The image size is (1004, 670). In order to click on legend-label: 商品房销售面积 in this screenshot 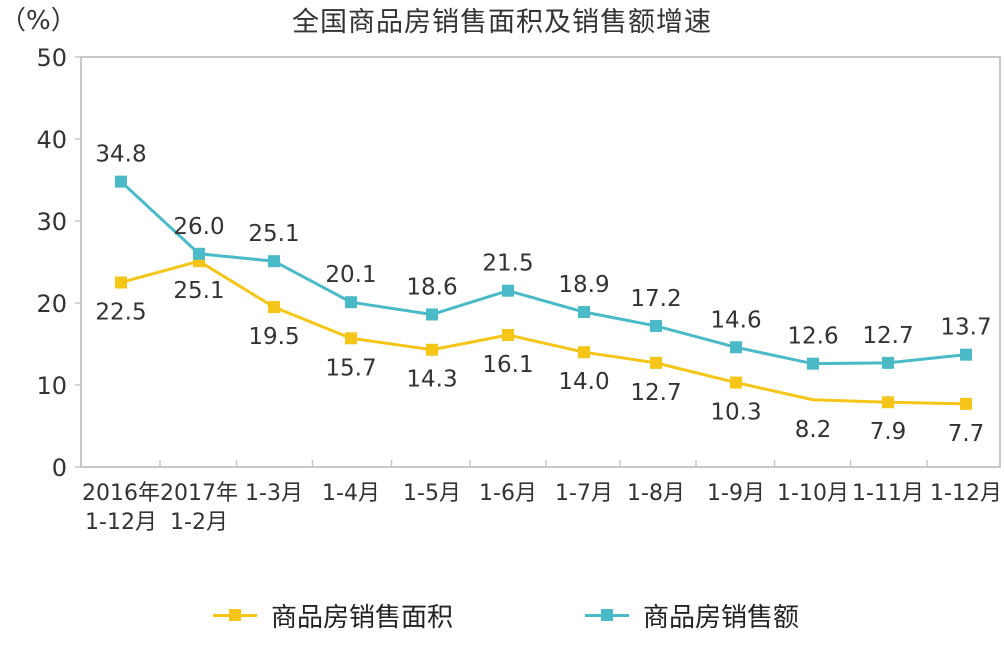, I will do `click(362, 617)`.